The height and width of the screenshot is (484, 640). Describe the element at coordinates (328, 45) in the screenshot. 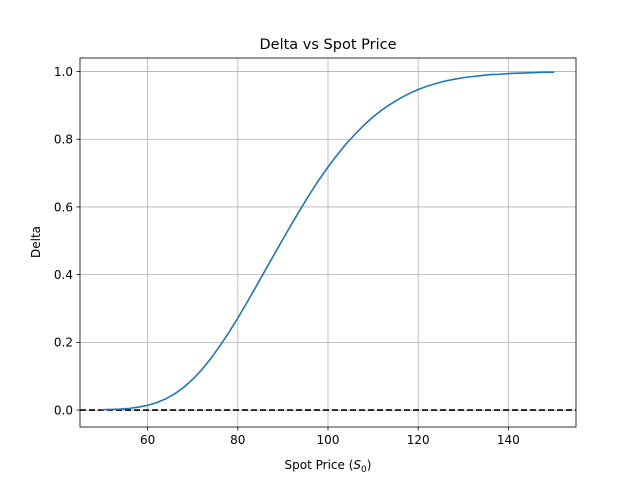

I see `chart-title: Delta vs Spot Price` at that location.